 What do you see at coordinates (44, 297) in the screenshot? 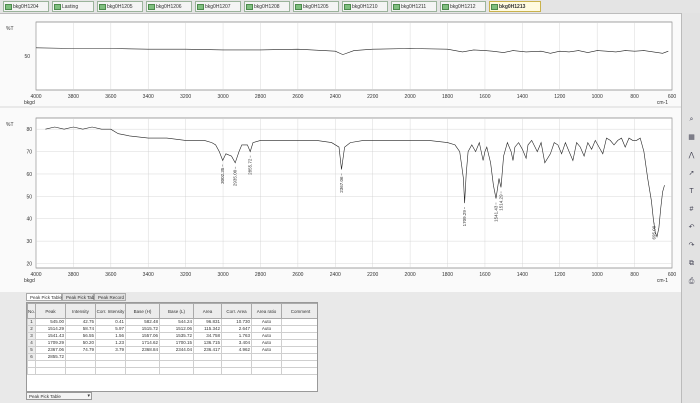
I see `table-tab-1: Peak Pick Table` at bounding box center [44, 297].